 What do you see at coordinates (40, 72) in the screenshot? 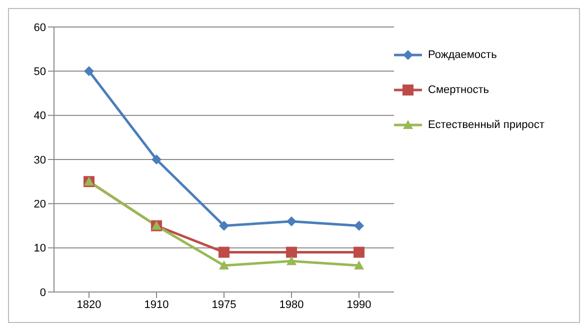
I see `y-tick-label: 50` at bounding box center [40, 72].